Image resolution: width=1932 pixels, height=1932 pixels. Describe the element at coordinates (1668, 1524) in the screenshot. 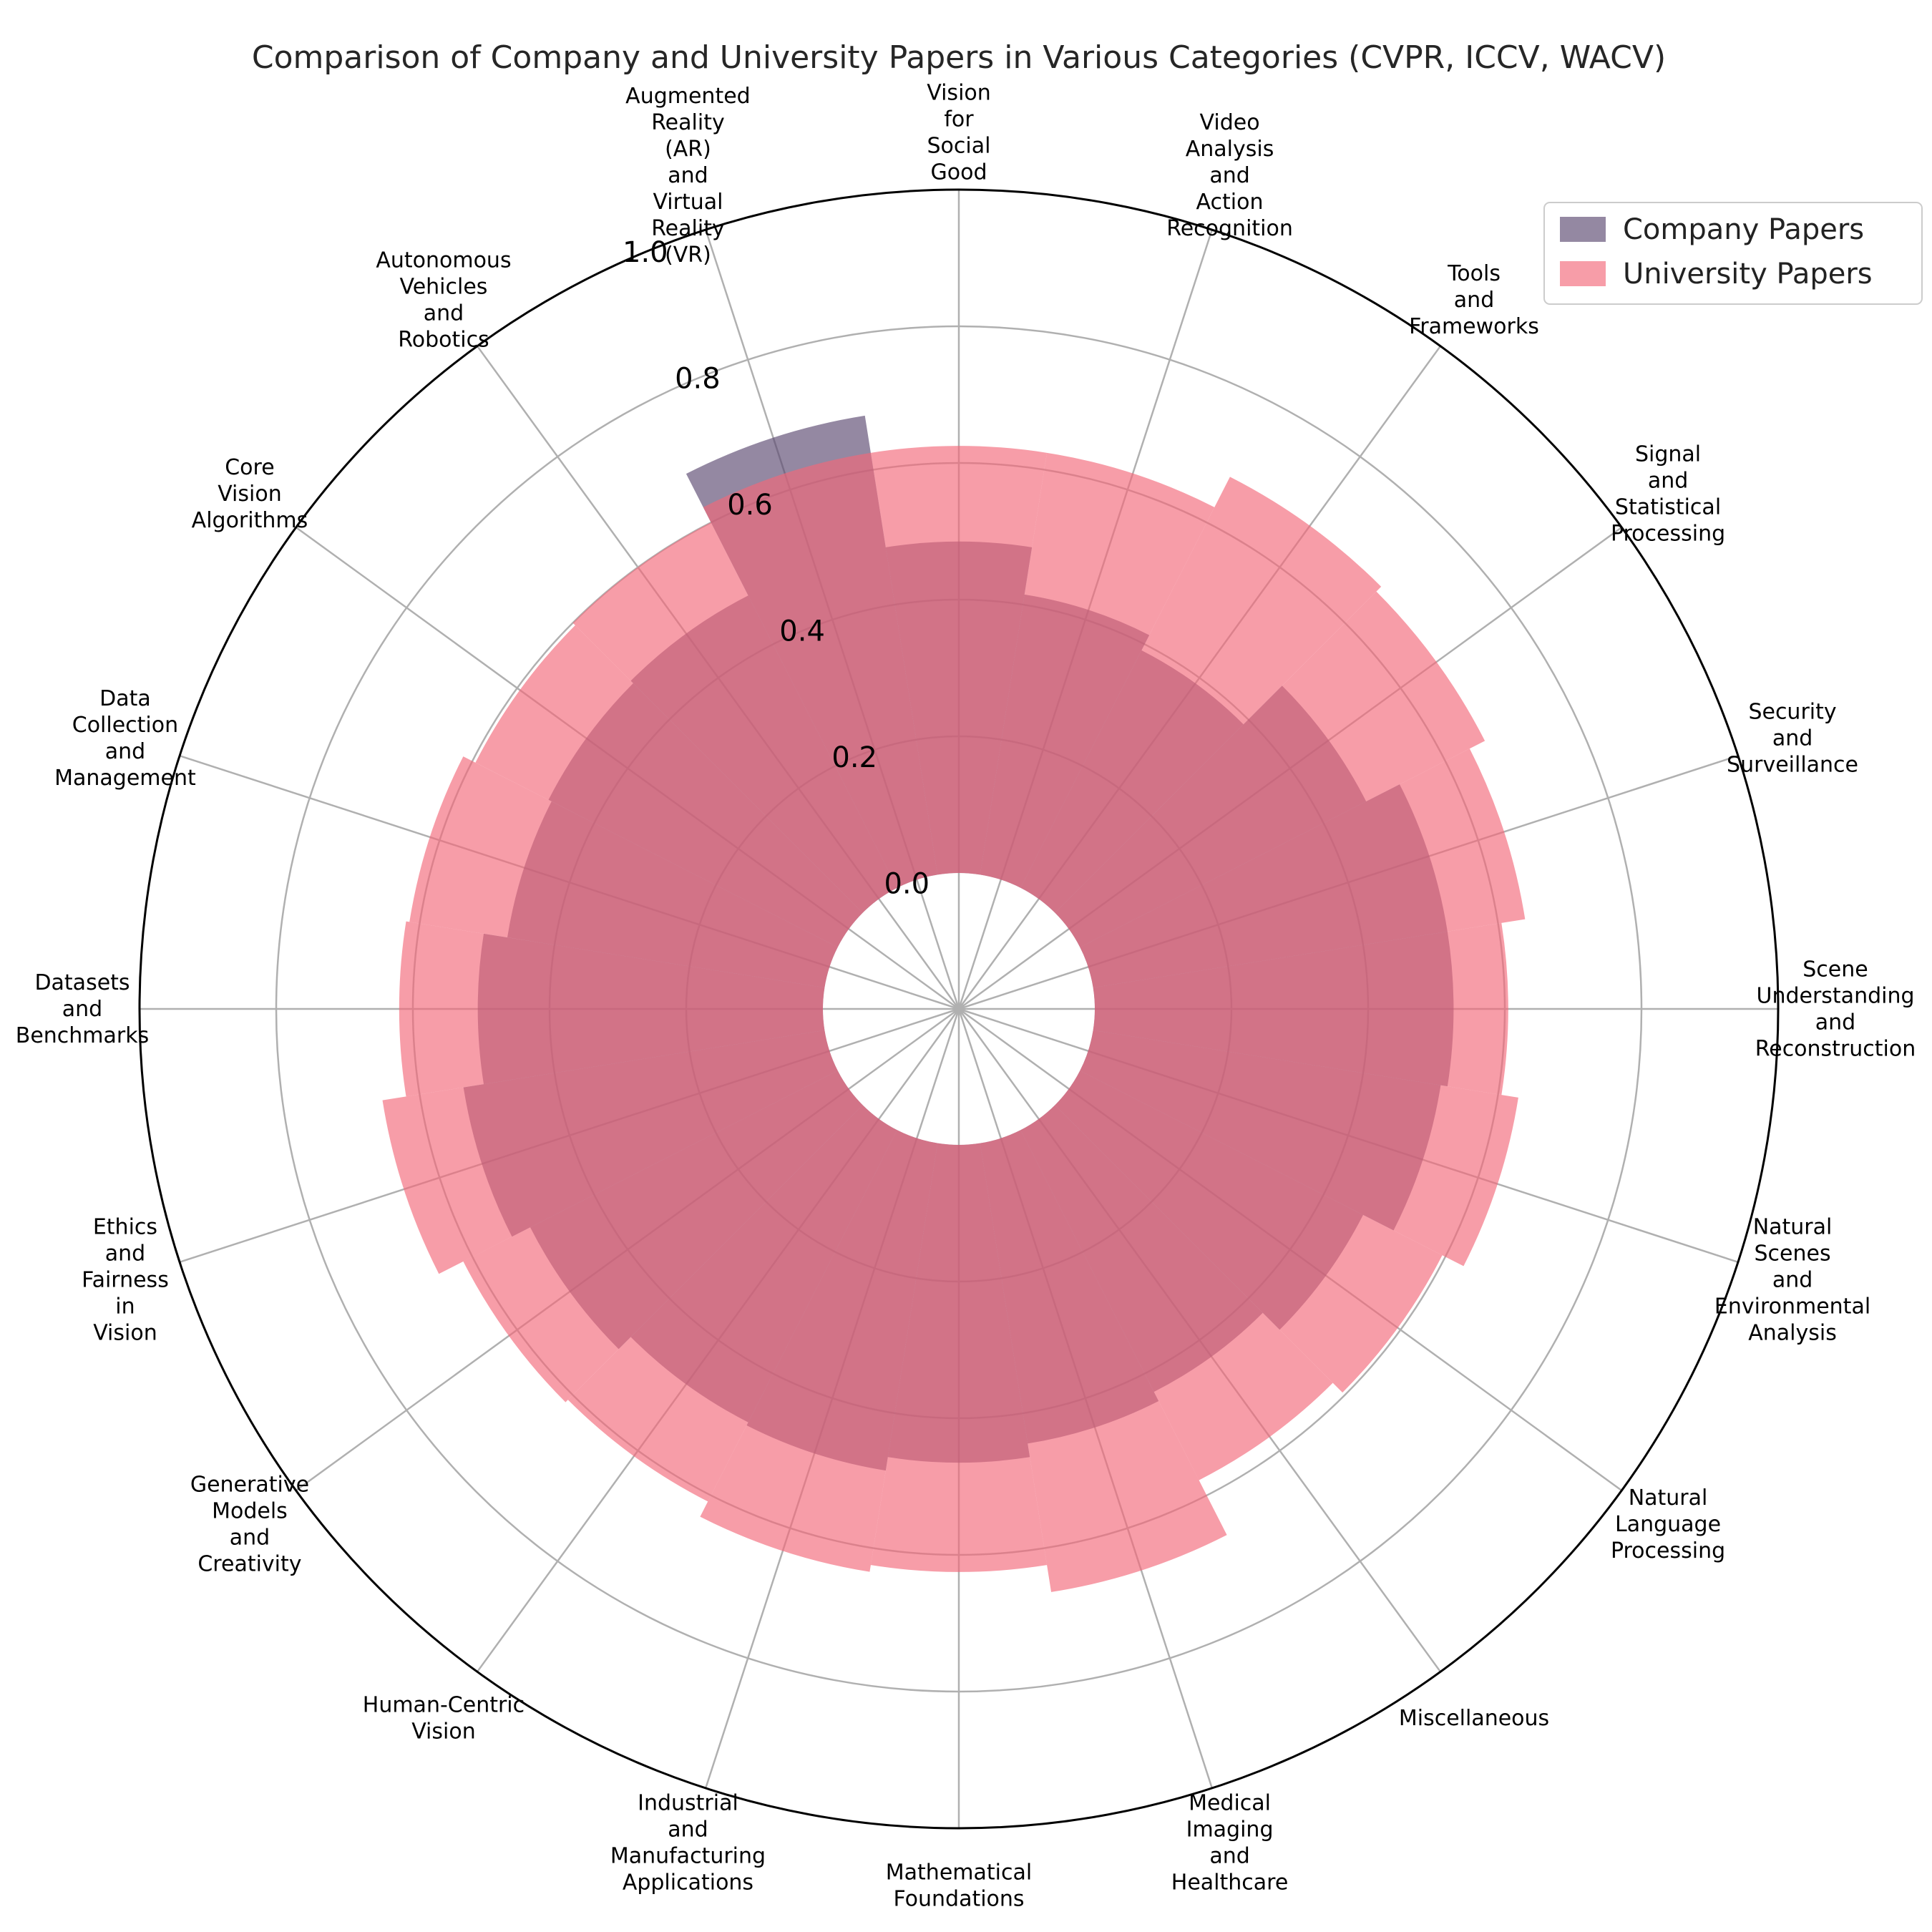

I see `category-label: Natural Language Processing` at that location.